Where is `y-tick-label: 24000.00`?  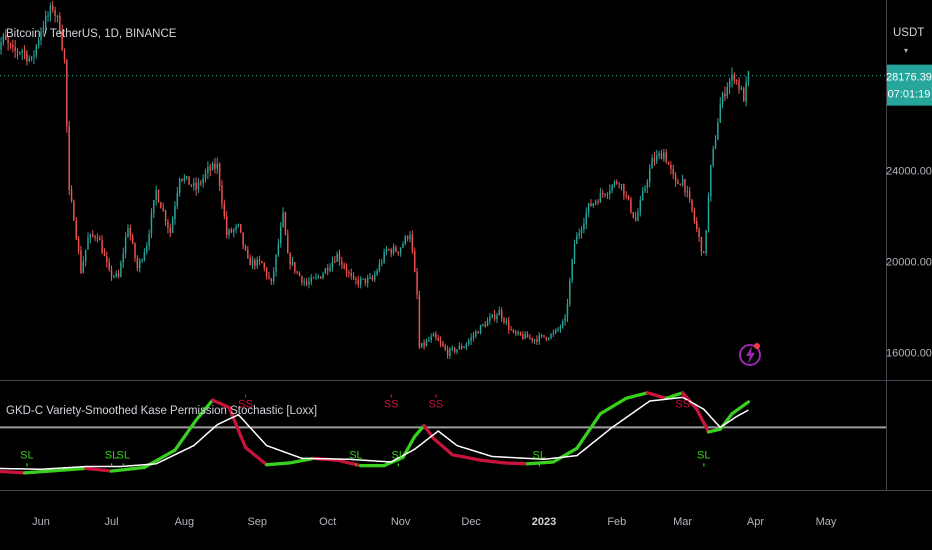
y-tick-label: 24000.00 is located at coordinates (909, 172).